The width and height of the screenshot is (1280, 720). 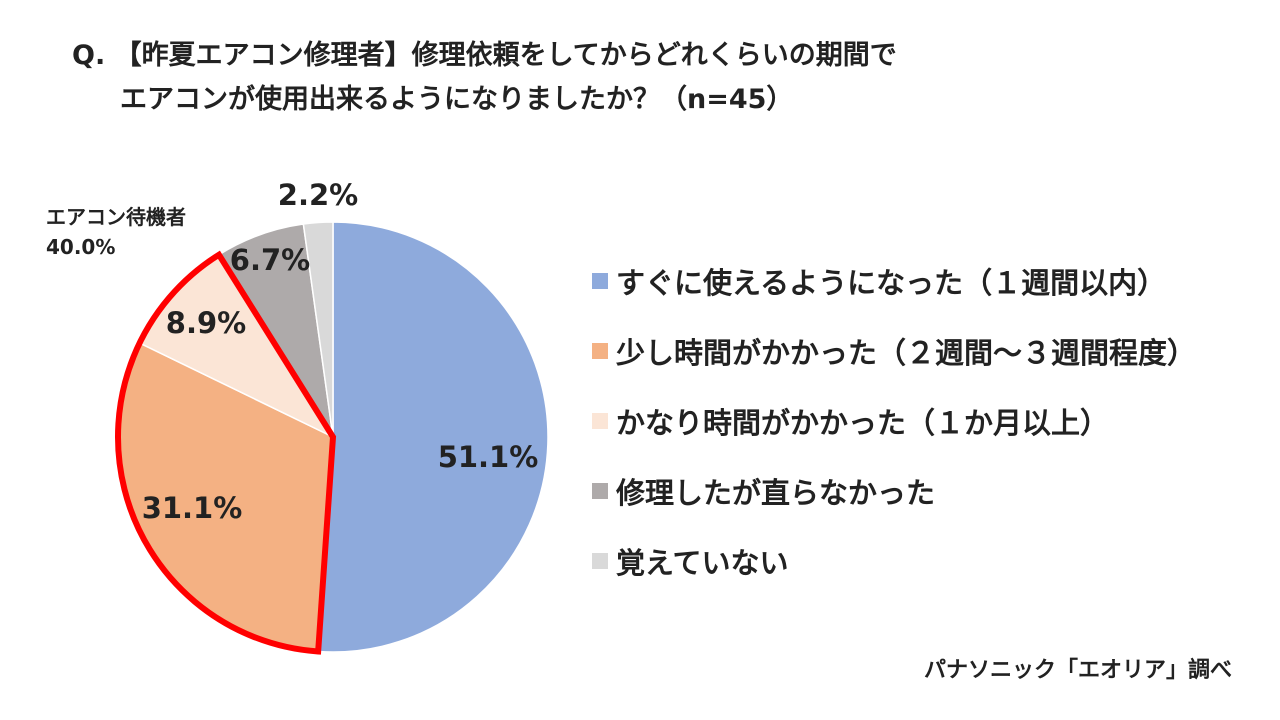 What do you see at coordinates (906, 353) in the screenshot?
I see `legend-label: 少し時間がかかった（２週間～３週間程度）` at bounding box center [906, 353].